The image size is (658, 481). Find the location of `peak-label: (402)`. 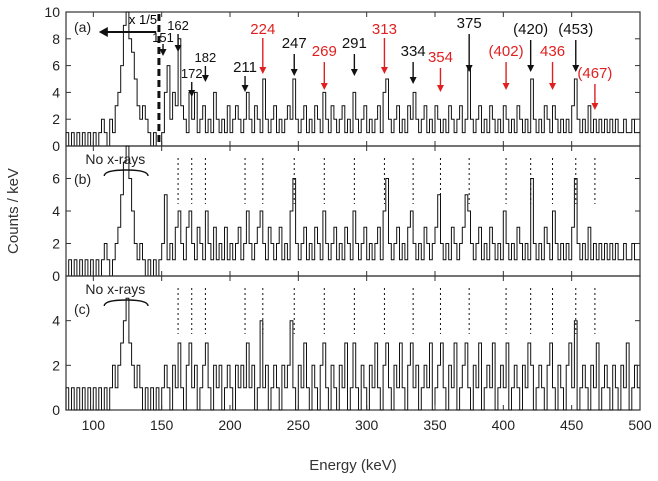

peak-label: (402) is located at coordinates (506, 51).